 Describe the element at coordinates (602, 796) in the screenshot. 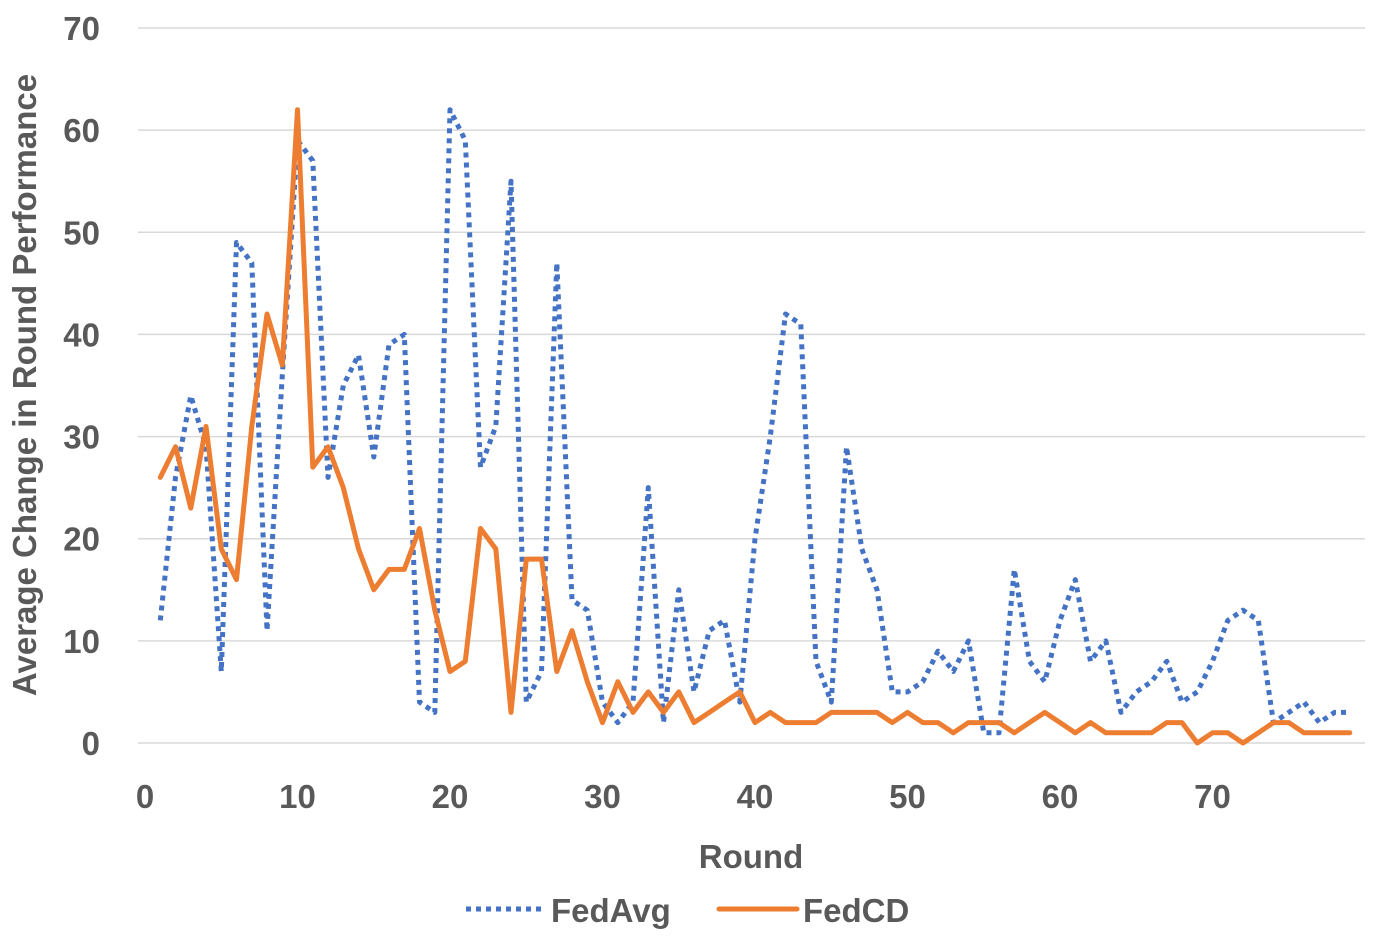

I see `x-tick-label-30: 30` at that location.